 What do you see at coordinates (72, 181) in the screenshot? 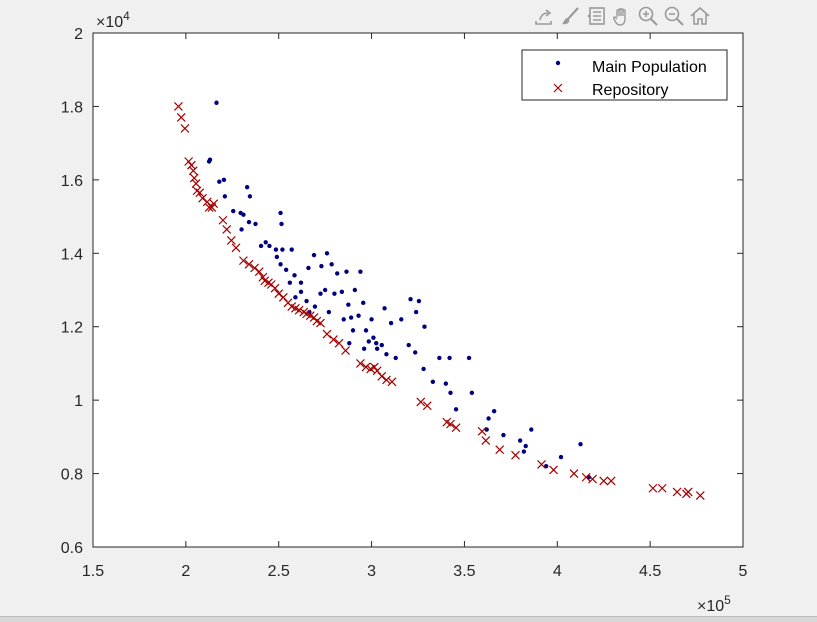
I see `y-tick-label: 1.6` at bounding box center [72, 181].